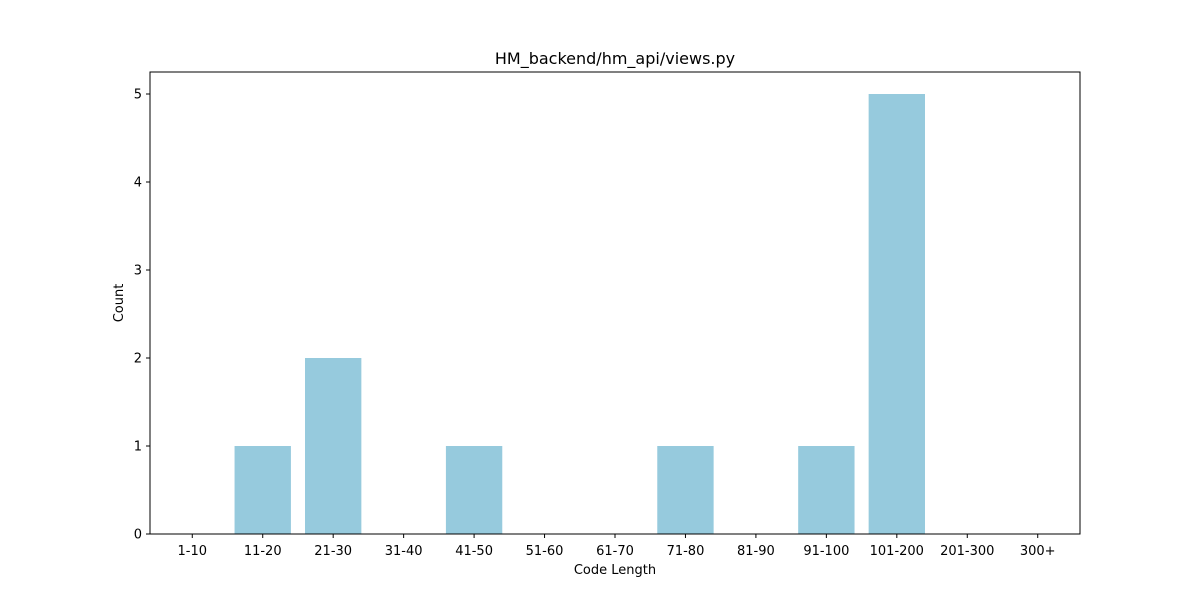  Describe the element at coordinates (1038, 551) in the screenshot. I see `x-tick-label: 300+` at that location.